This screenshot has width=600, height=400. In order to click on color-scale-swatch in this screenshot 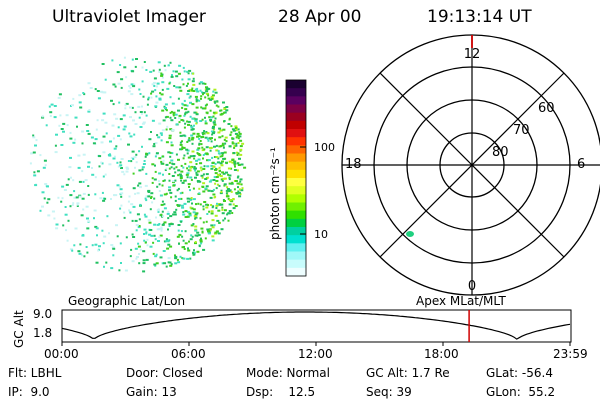, I will do `click(296, 101)`.